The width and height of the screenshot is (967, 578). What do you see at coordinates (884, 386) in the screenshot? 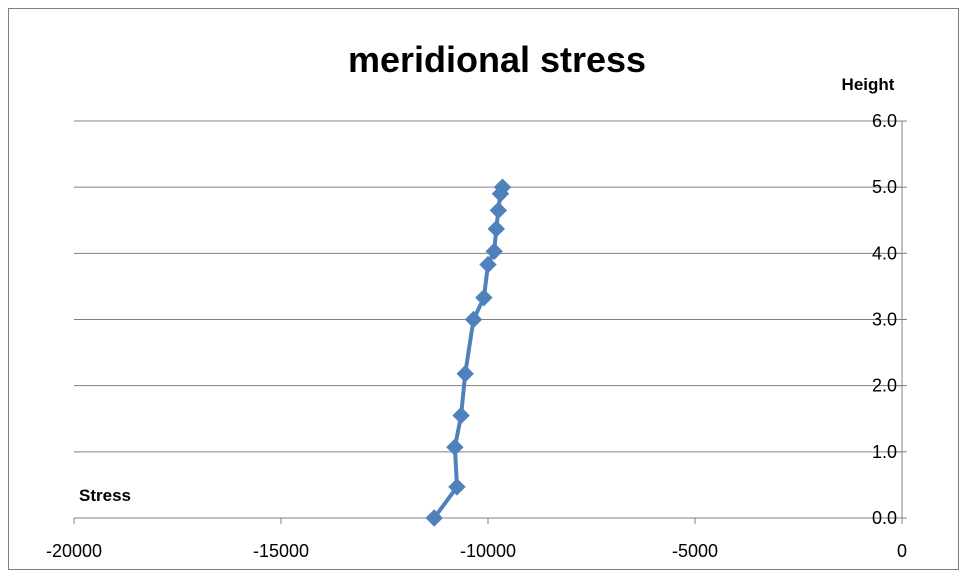
I see `y-tick-label: 2.0` at bounding box center [884, 386].